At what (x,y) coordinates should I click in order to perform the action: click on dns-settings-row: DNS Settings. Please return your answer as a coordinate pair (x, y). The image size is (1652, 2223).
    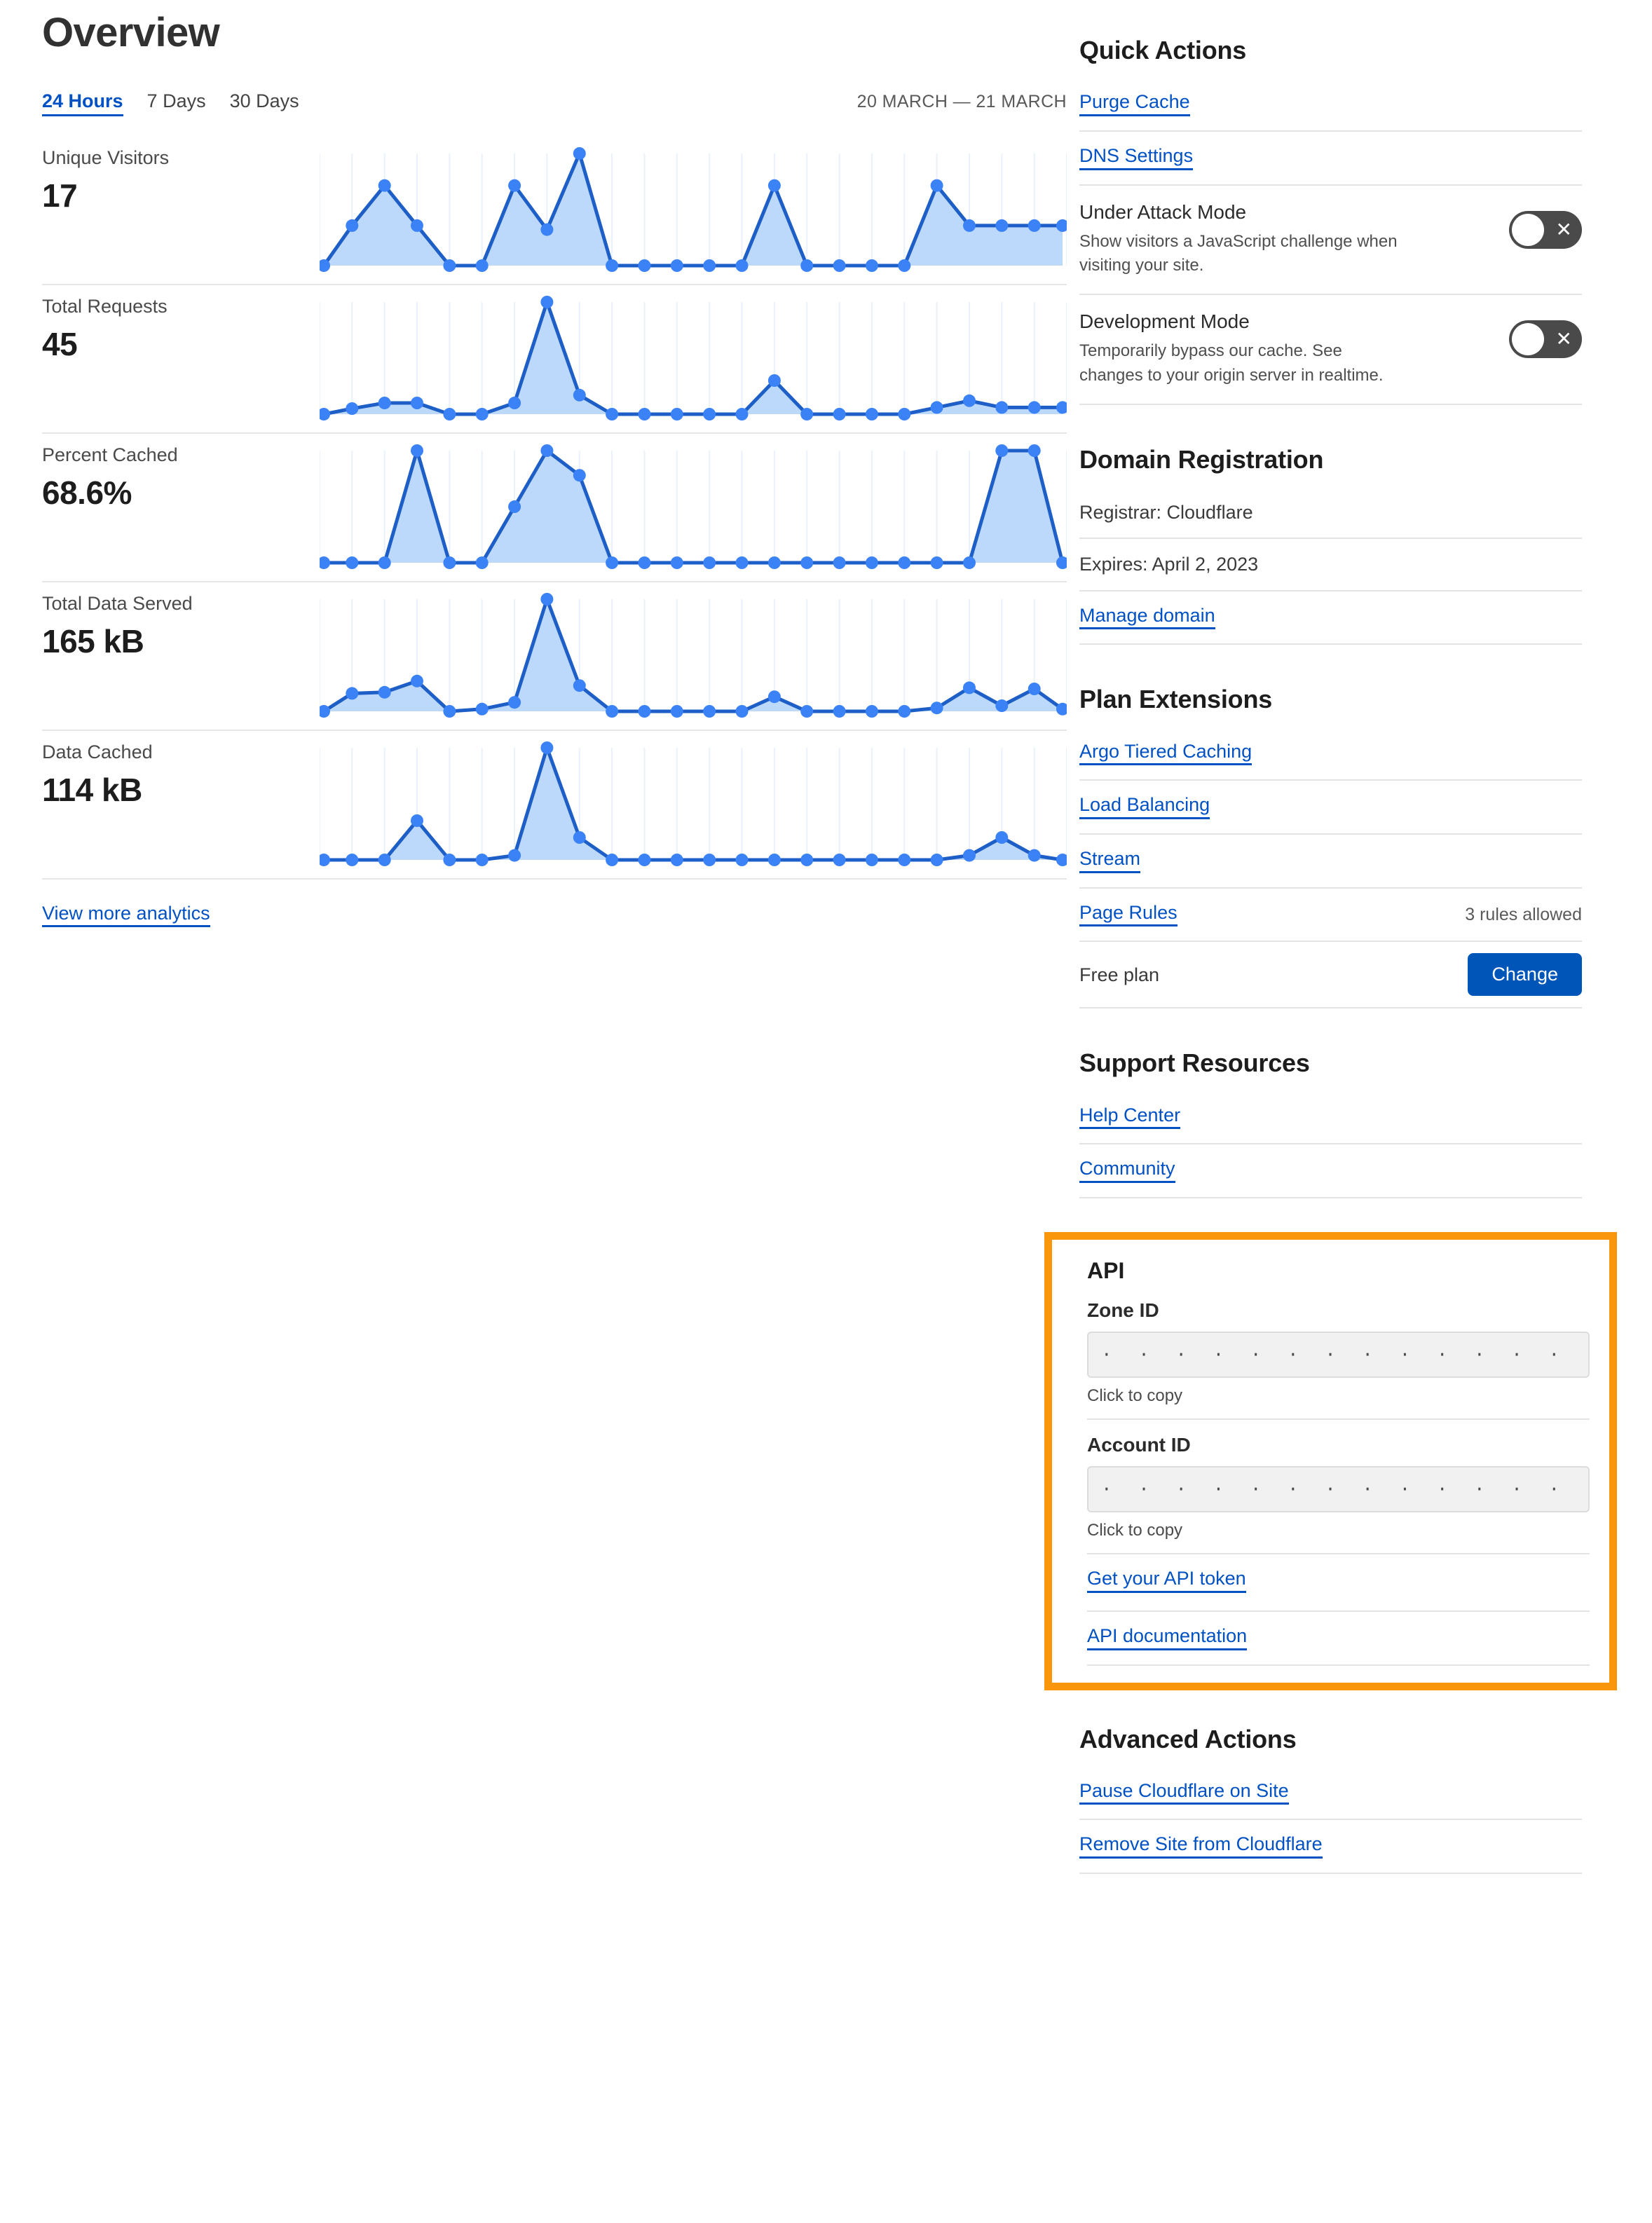
    Looking at the image, I should click on (1330, 159).